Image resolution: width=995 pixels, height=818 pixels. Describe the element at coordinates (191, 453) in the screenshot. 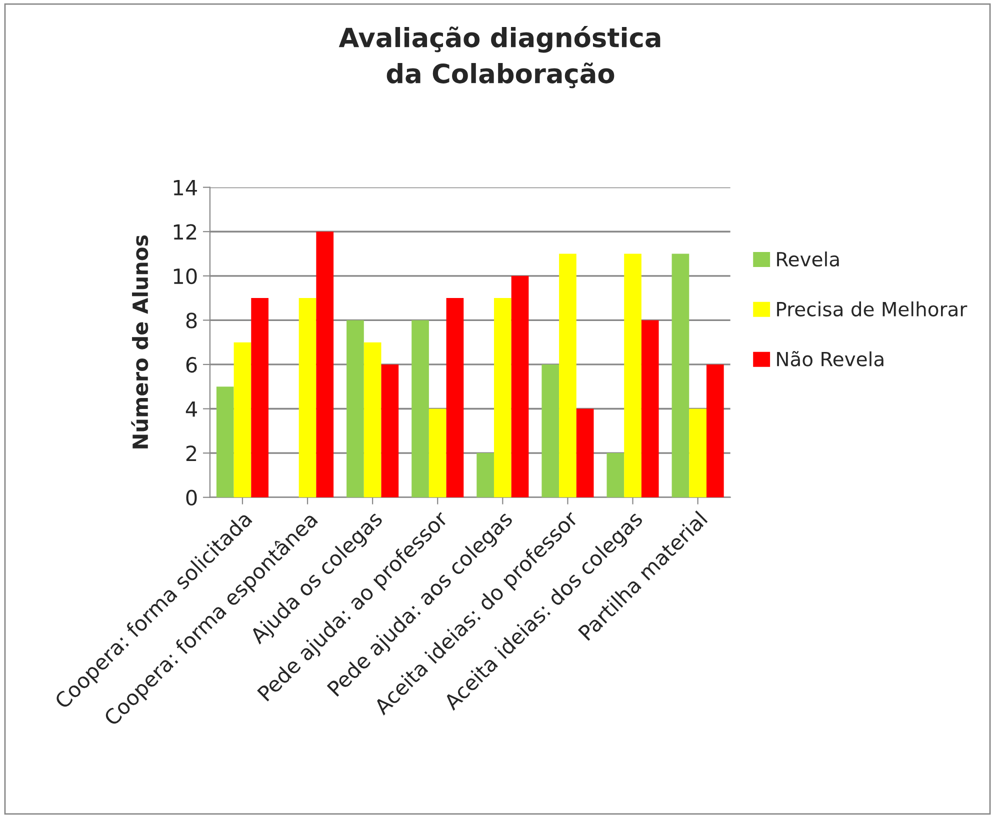

I see `y-tick-label: 2` at that location.